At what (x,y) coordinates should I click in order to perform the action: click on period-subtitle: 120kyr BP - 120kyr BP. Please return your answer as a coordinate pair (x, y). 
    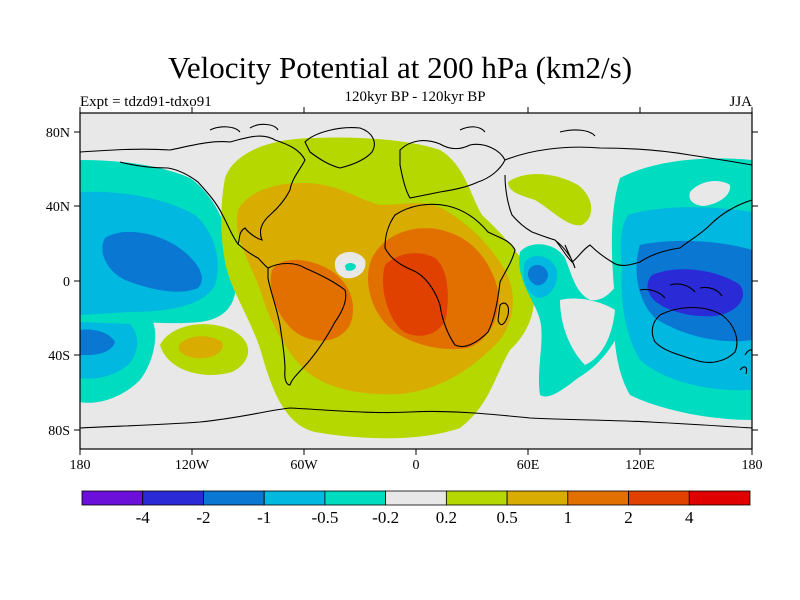
    Looking at the image, I should click on (415, 97).